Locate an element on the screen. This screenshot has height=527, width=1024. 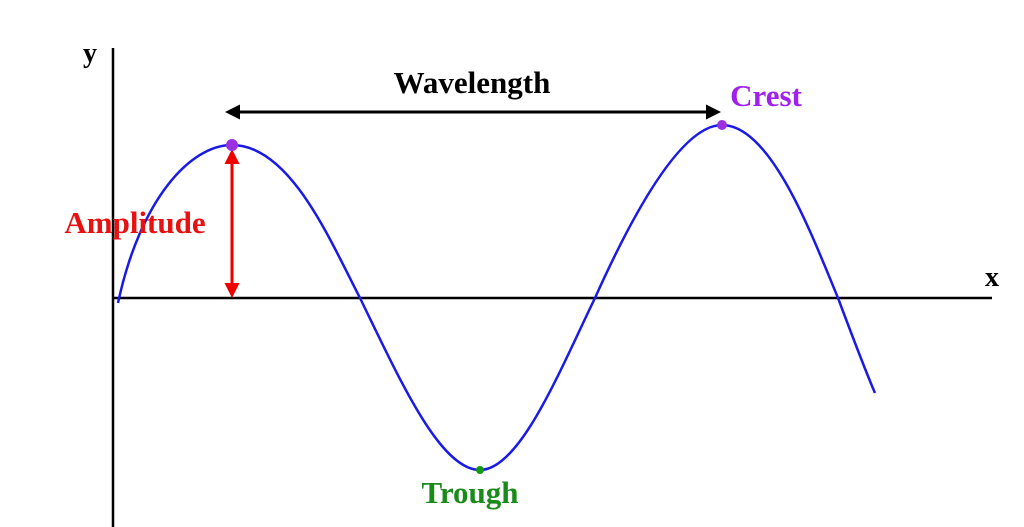
amplitude-label: Amplitude is located at coordinates (134, 222).